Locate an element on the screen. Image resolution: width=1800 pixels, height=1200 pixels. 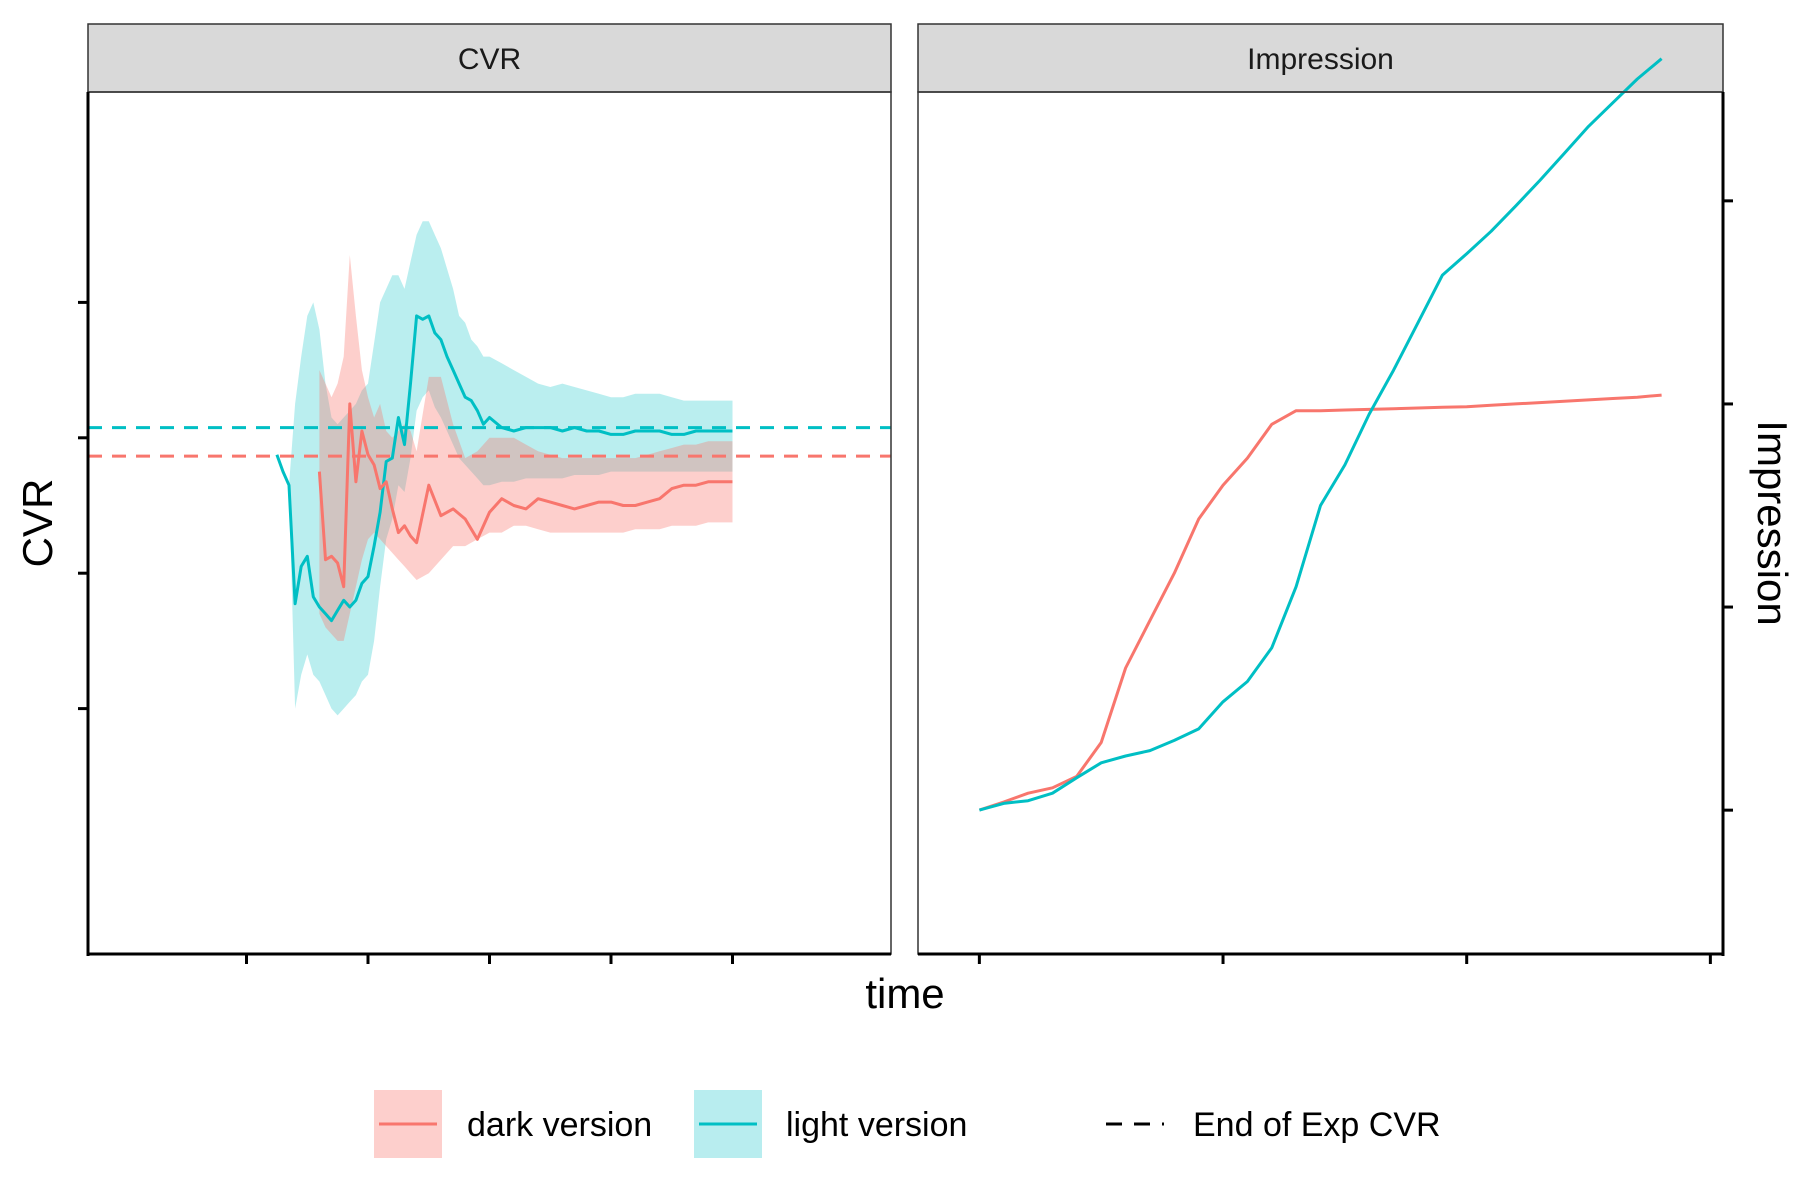
legend-label-dark: dark version is located at coordinates (559, 1125).